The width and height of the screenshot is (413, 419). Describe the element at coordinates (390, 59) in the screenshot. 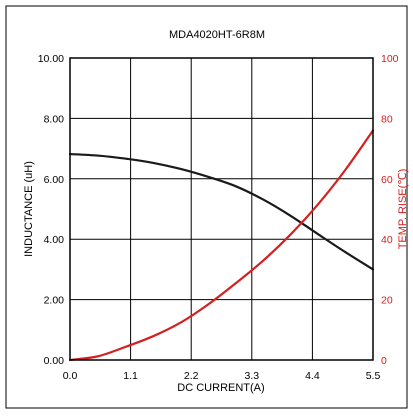

I see `y-right-tick-label: 100` at that location.